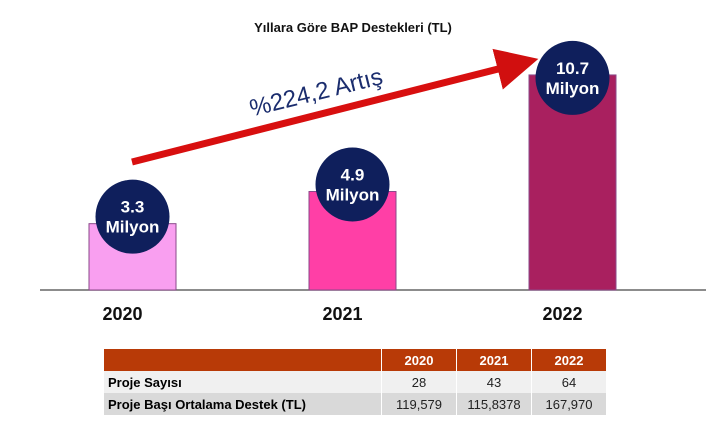 The width and height of the screenshot is (706, 431). Describe the element at coordinates (243, 404) in the screenshot. I see `row-label: Proje Başı Ortalama Destek (TL)` at that location.